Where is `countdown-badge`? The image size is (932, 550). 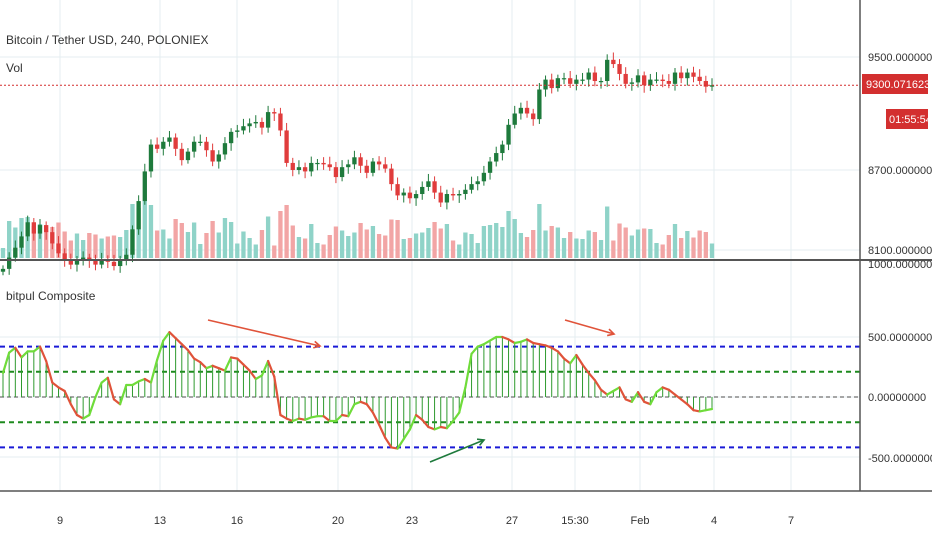
countdown-badge is located at coordinates (907, 119).